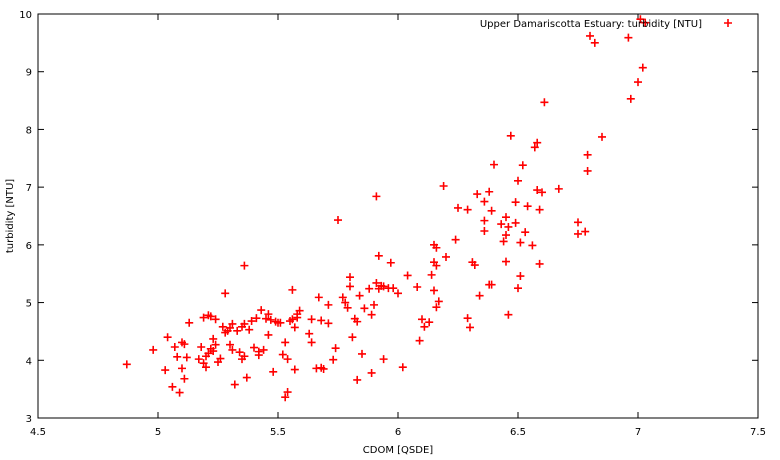  What do you see at coordinates (398, 450) in the screenshot?
I see `x-axis-label: CDOM [QSDE]` at bounding box center [398, 450].